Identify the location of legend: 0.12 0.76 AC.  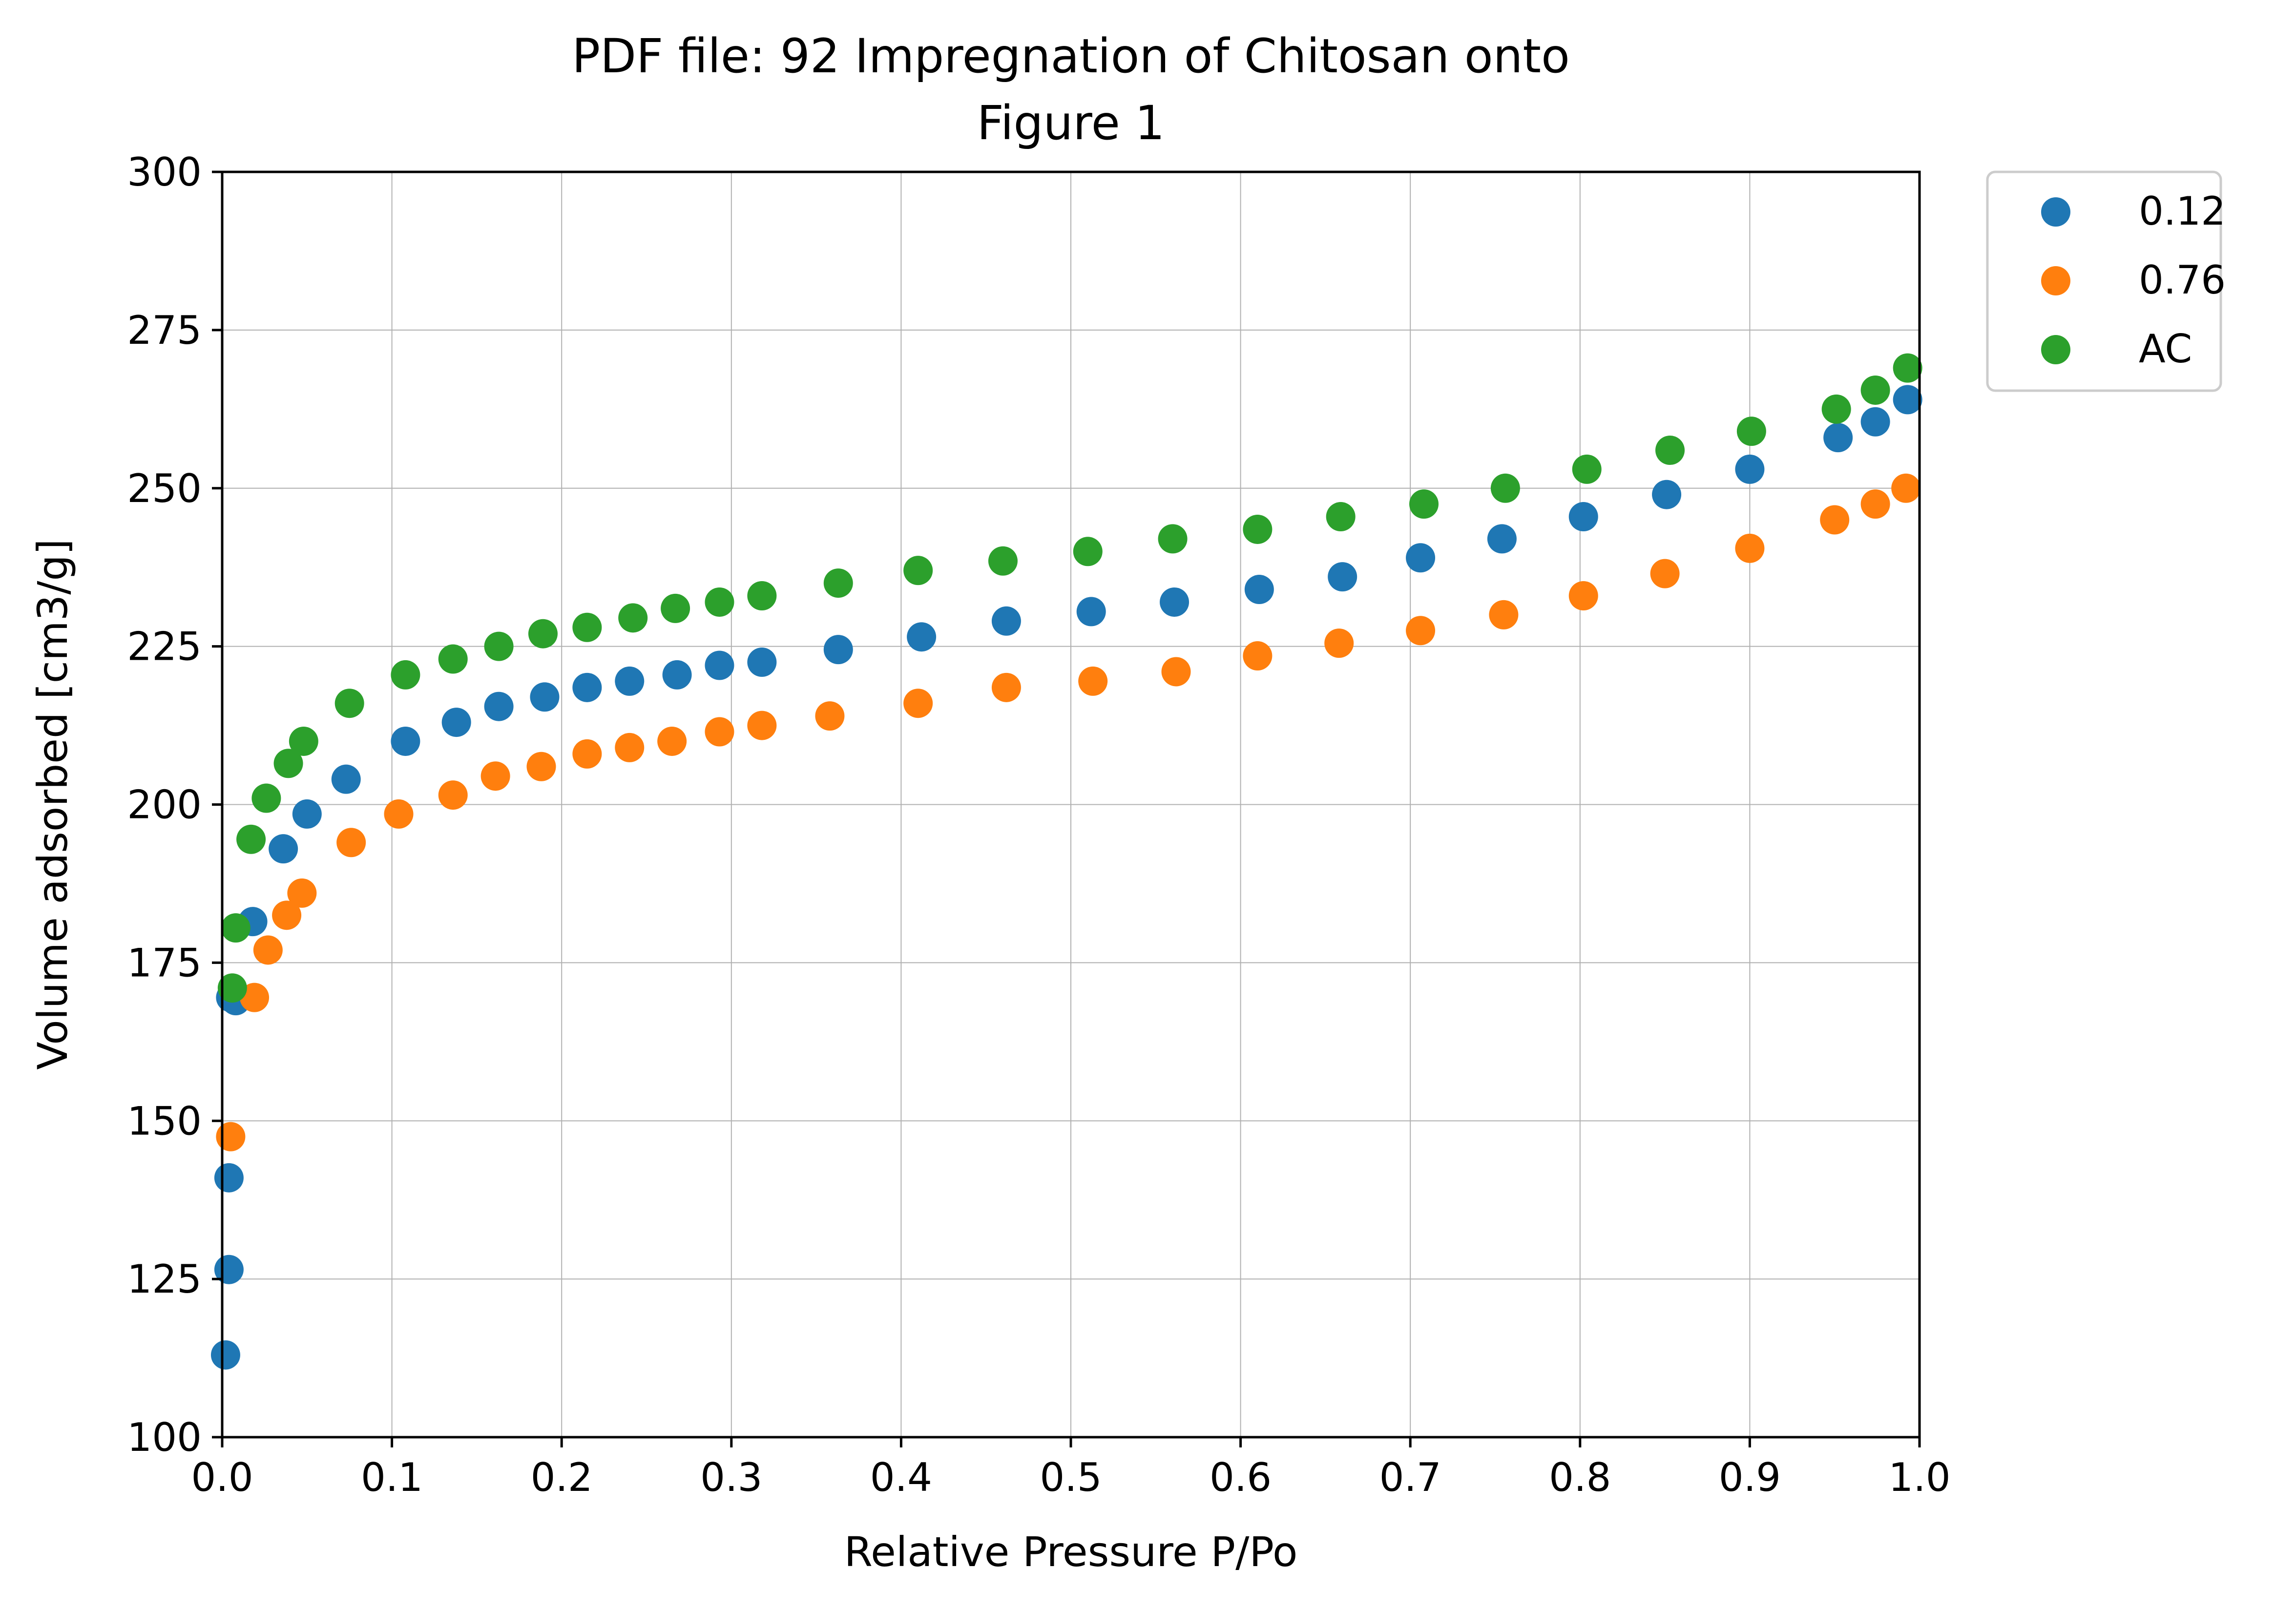
(2106, 281).